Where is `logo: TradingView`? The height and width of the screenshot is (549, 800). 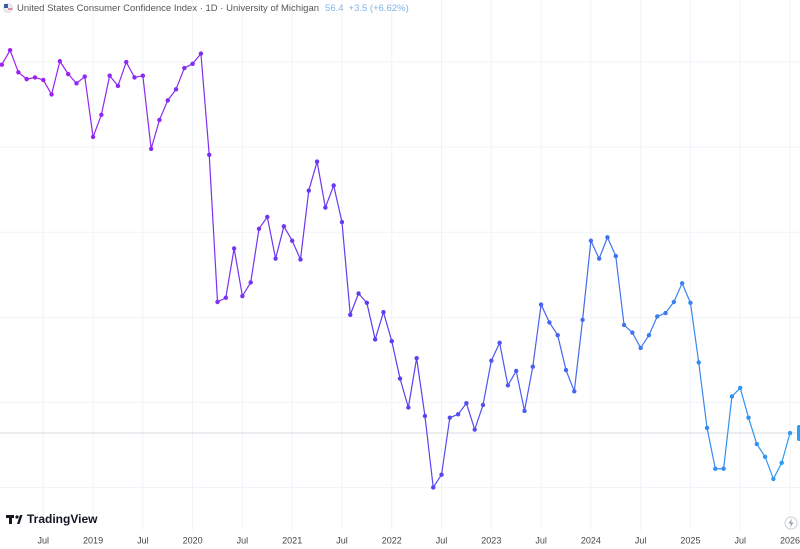 logo: TradingView is located at coordinates (52, 519).